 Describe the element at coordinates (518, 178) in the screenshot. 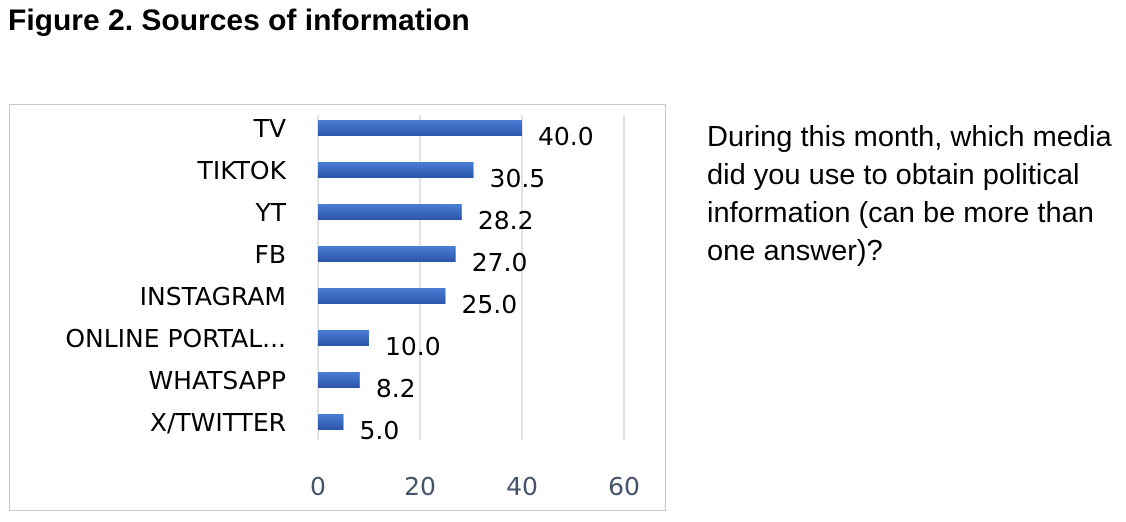

I see `value-label: 30.5` at that location.